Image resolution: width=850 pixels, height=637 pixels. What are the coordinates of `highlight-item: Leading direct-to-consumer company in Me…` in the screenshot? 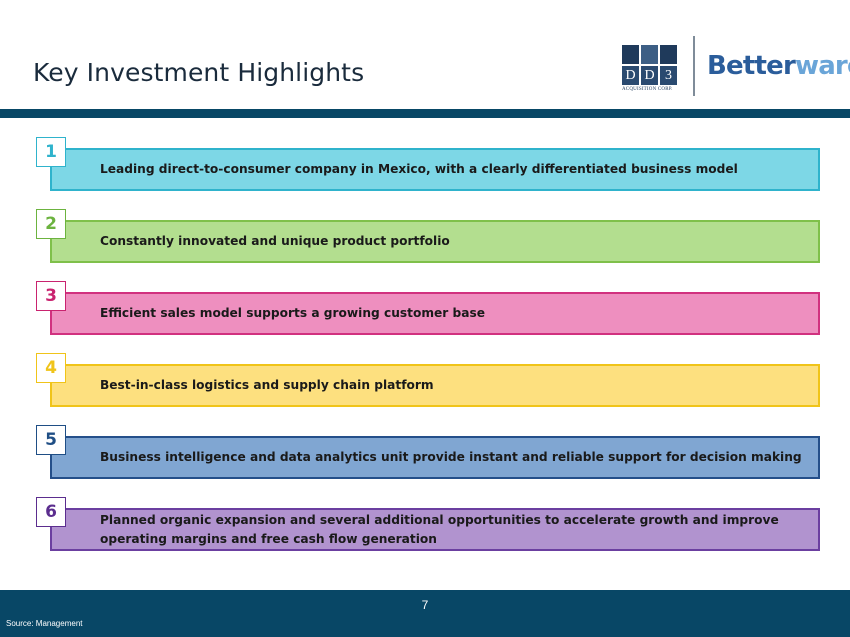 It's located at (428, 164).